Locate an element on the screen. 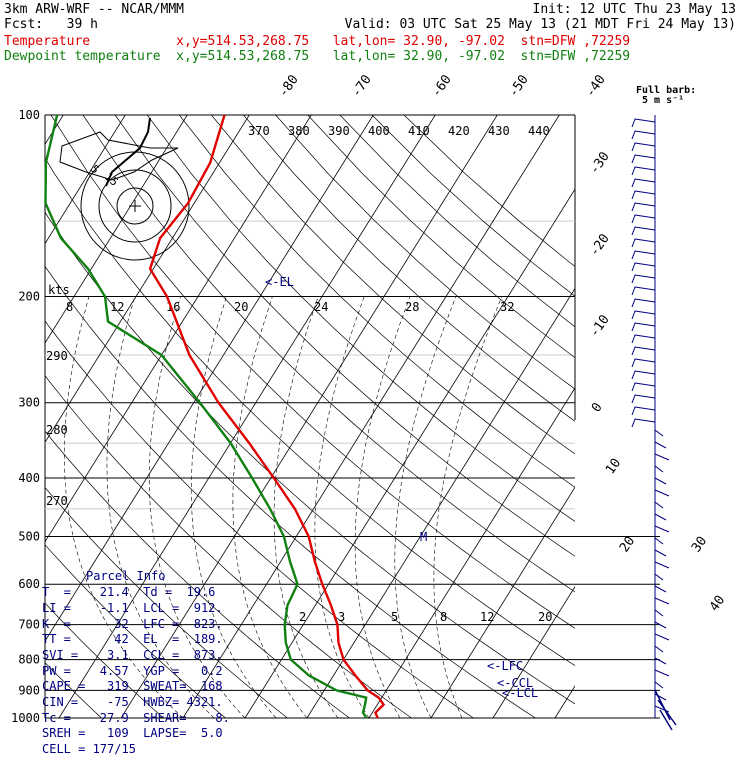 The image size is (740, 774). theta-label-420: 420 is located at coordinates (459, 131).